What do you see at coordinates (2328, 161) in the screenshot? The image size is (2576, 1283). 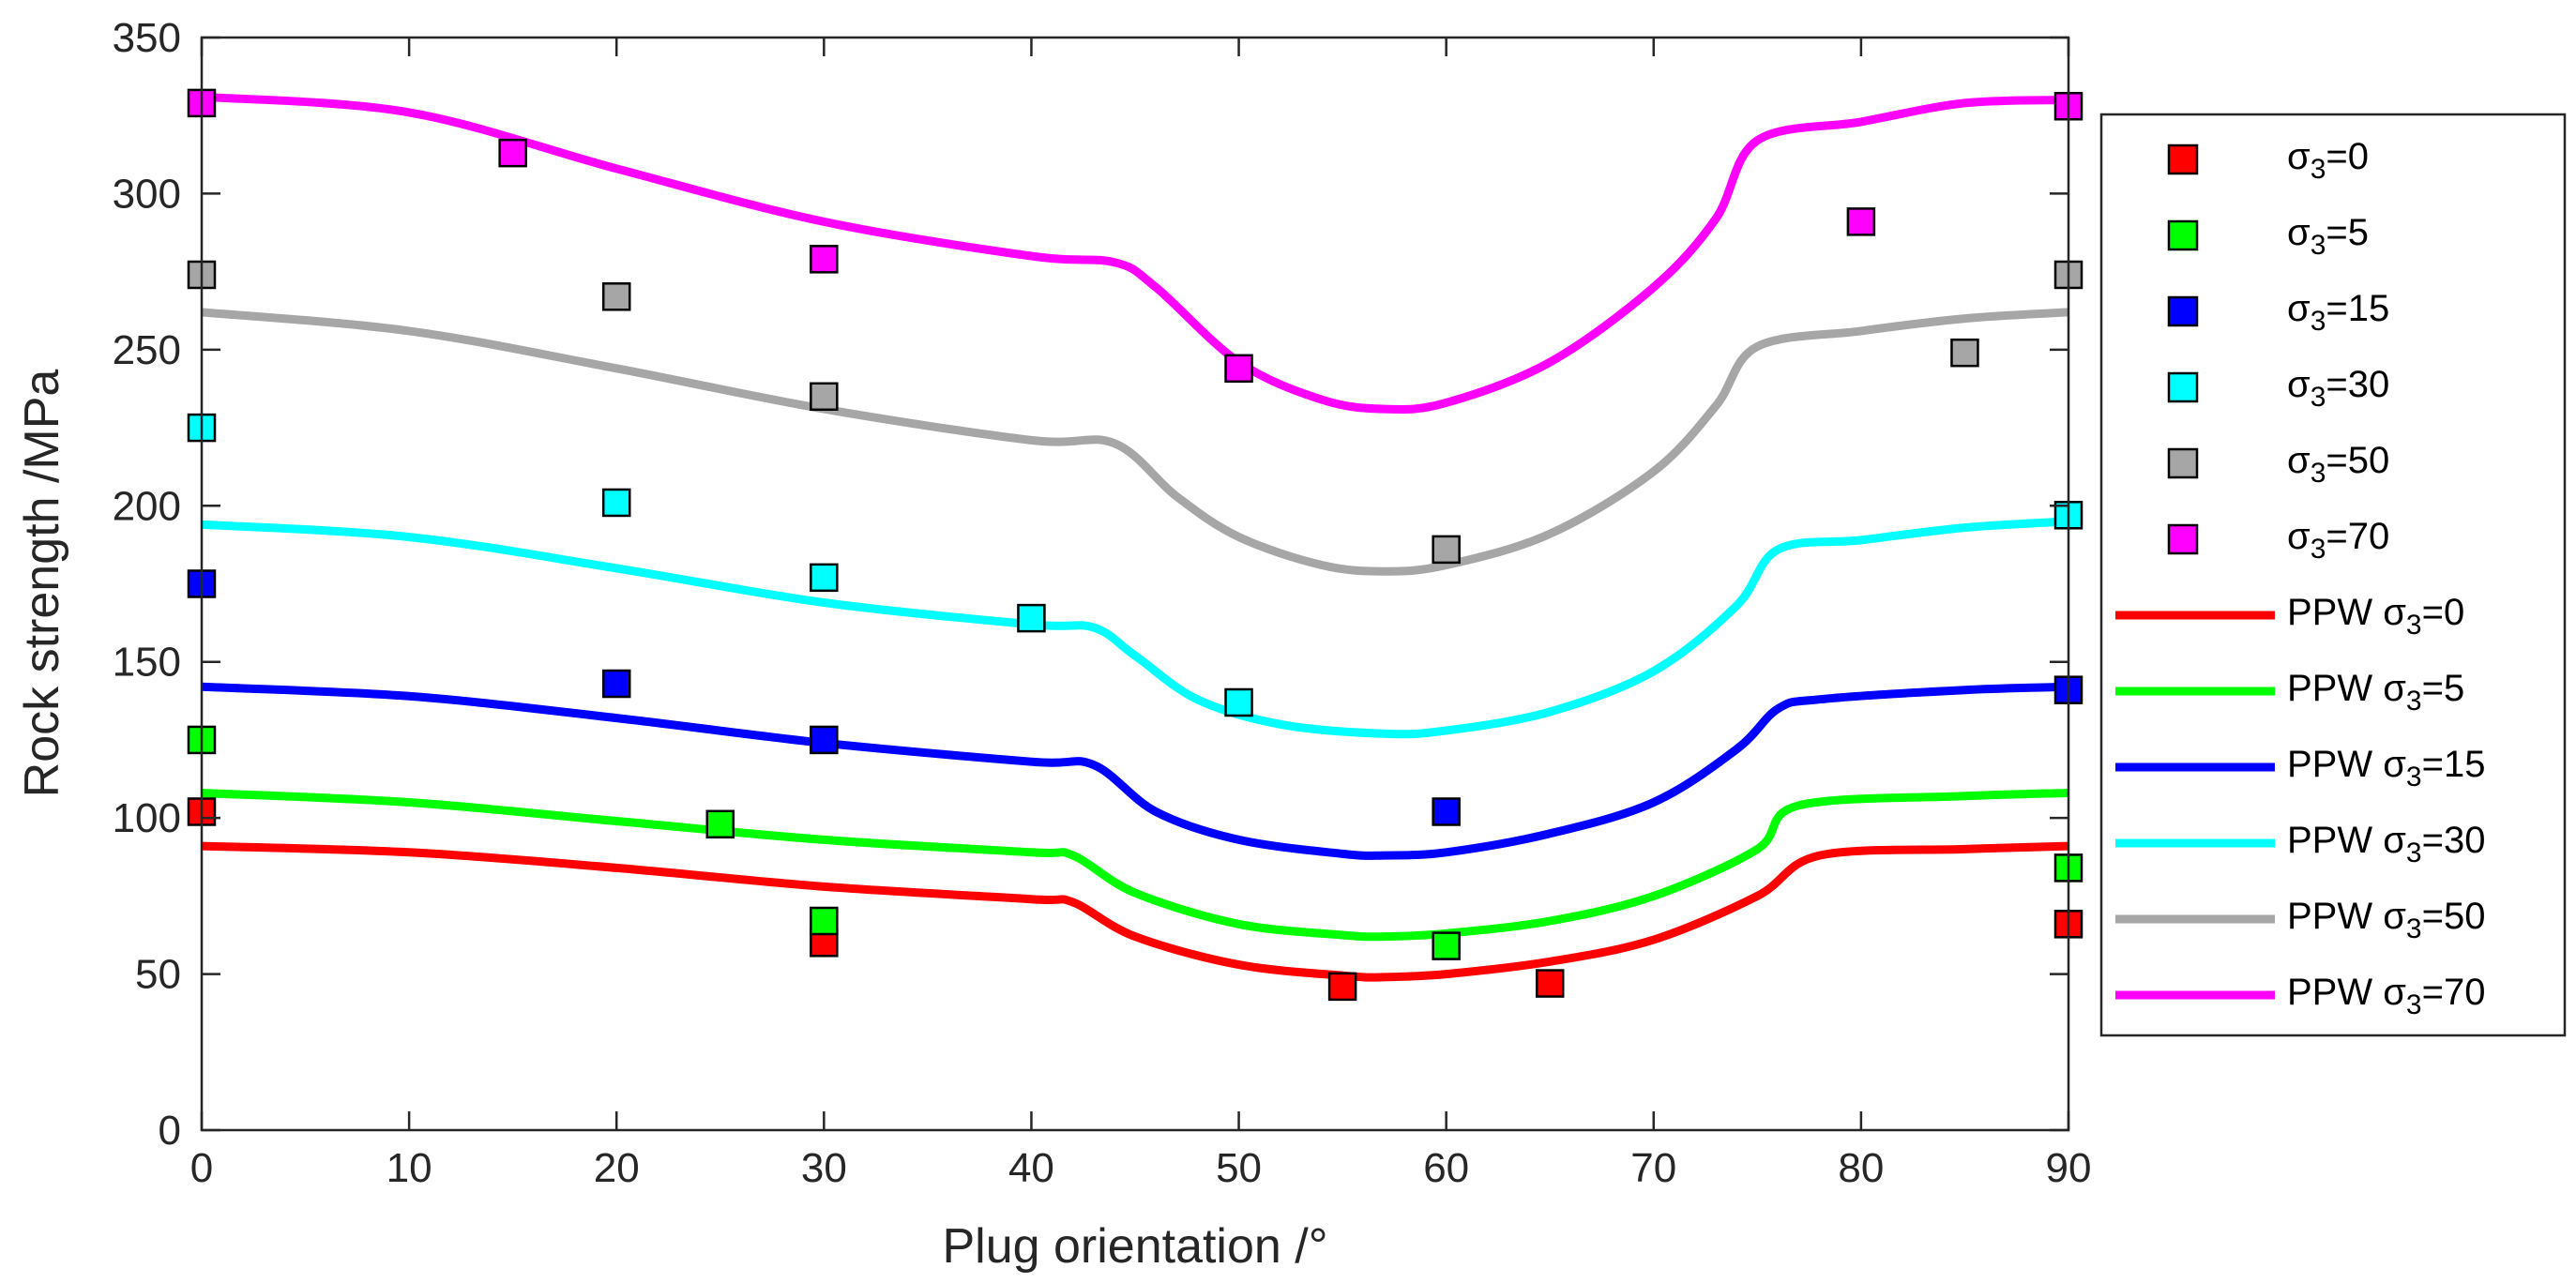 I see `legend-label: σ3=0` at bounding box center [2328, 161].